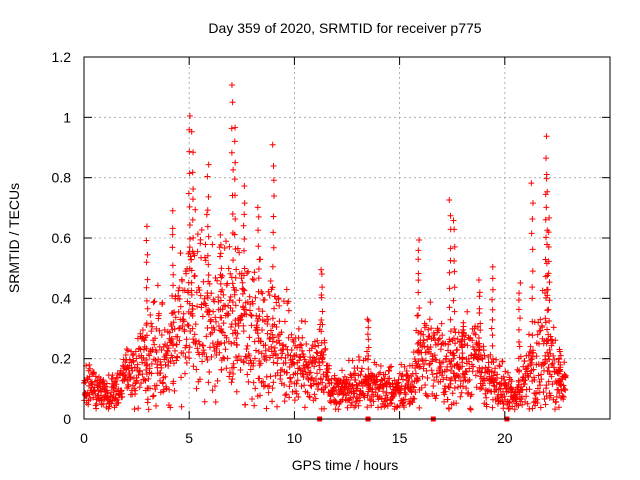 The width and height of the screenshot is (640, 480). What do you see at coordinates (84, 438) in the screenshot?
I see `x-tick-label: 0` at bounding box center [84, 438].